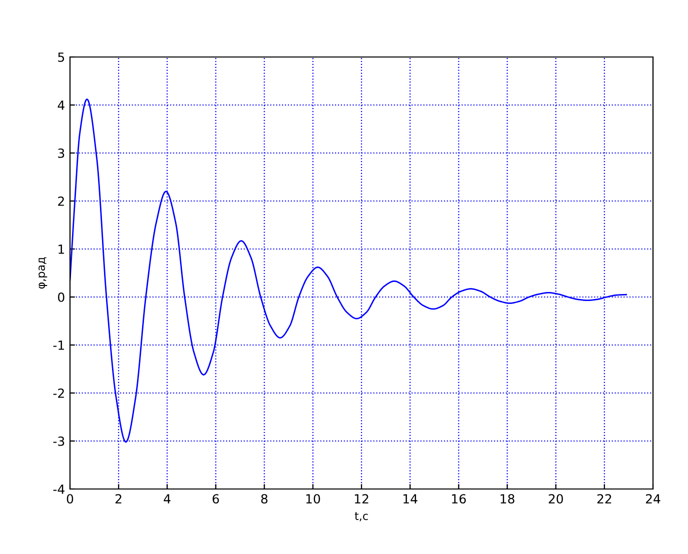  I want to click on y-tick-label: -3, so click(58, 441).